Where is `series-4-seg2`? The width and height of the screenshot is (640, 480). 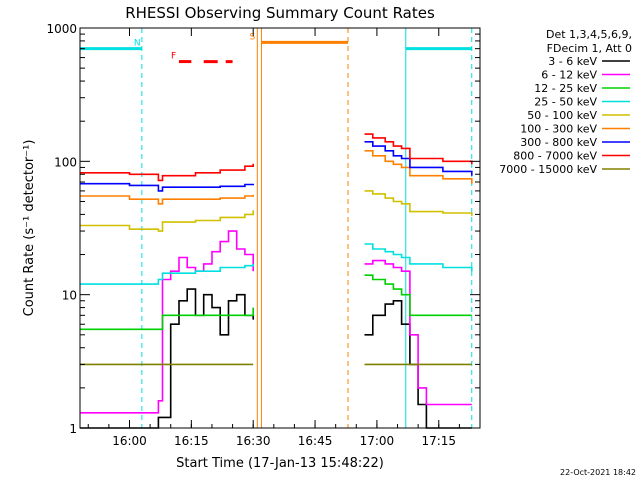 series-4-seg2 is located at coordinates (418, 203).